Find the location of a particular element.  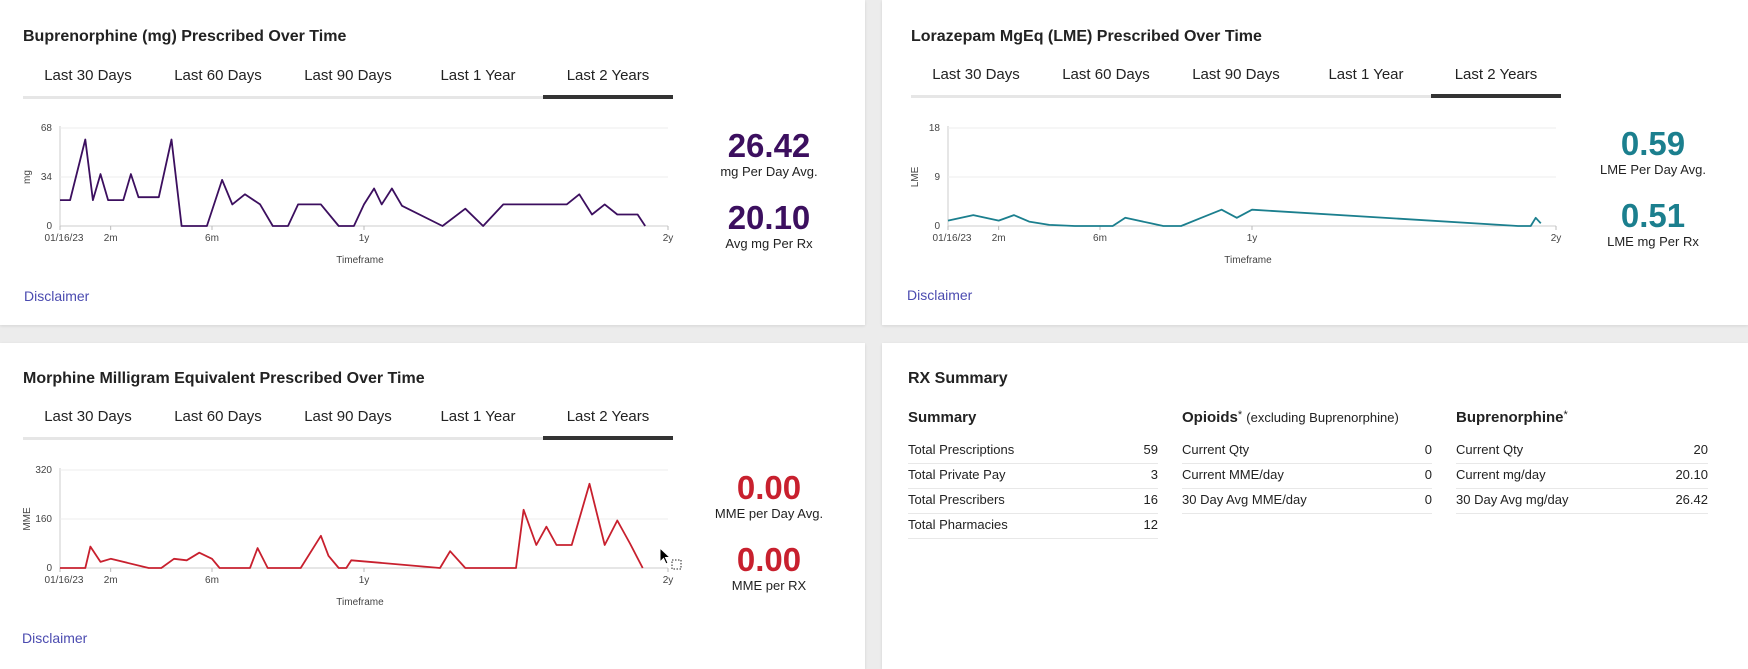

stat-label: mg Per Day Avg. is located at coordinates (769, 171).